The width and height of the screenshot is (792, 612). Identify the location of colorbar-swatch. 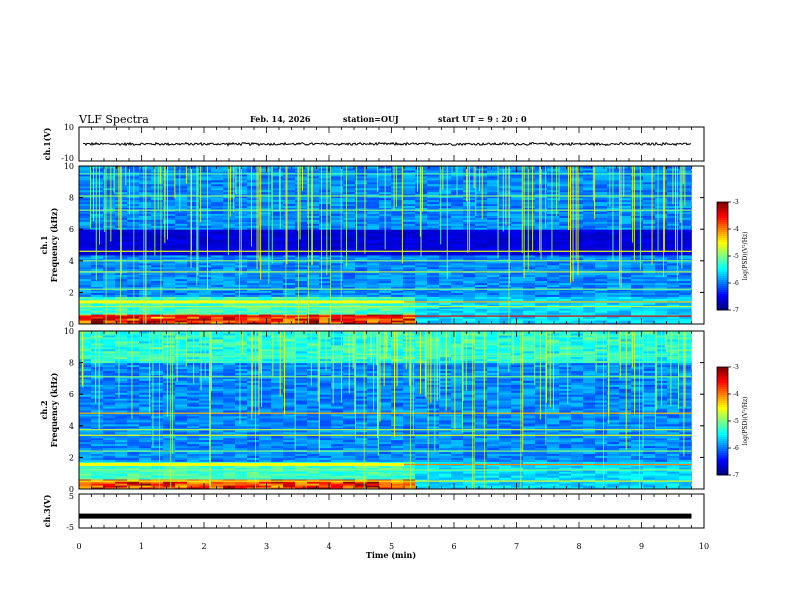
(722, 305).